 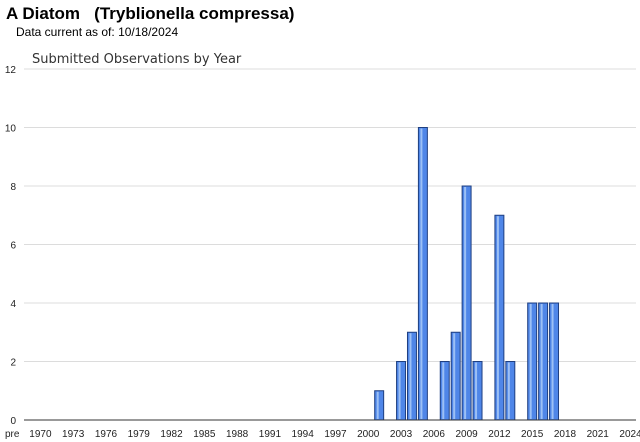 What do you see at coordinates (401, 434) in the screenshot?
I see `x-tick-label: 2003` at bounding box center [401, 434].